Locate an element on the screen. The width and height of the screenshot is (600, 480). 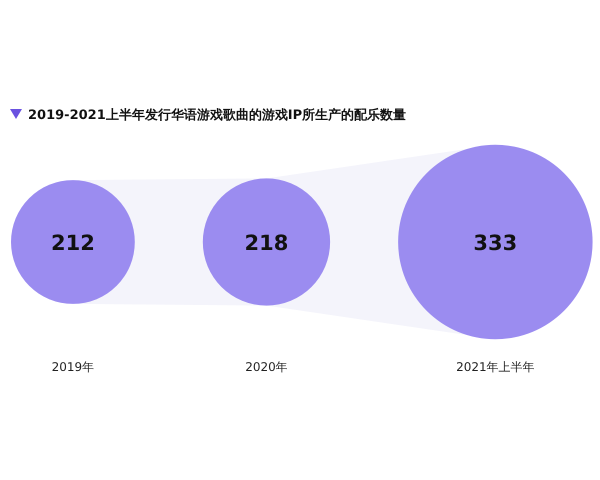
data-label: 333 is located at coordinates (495, 243).